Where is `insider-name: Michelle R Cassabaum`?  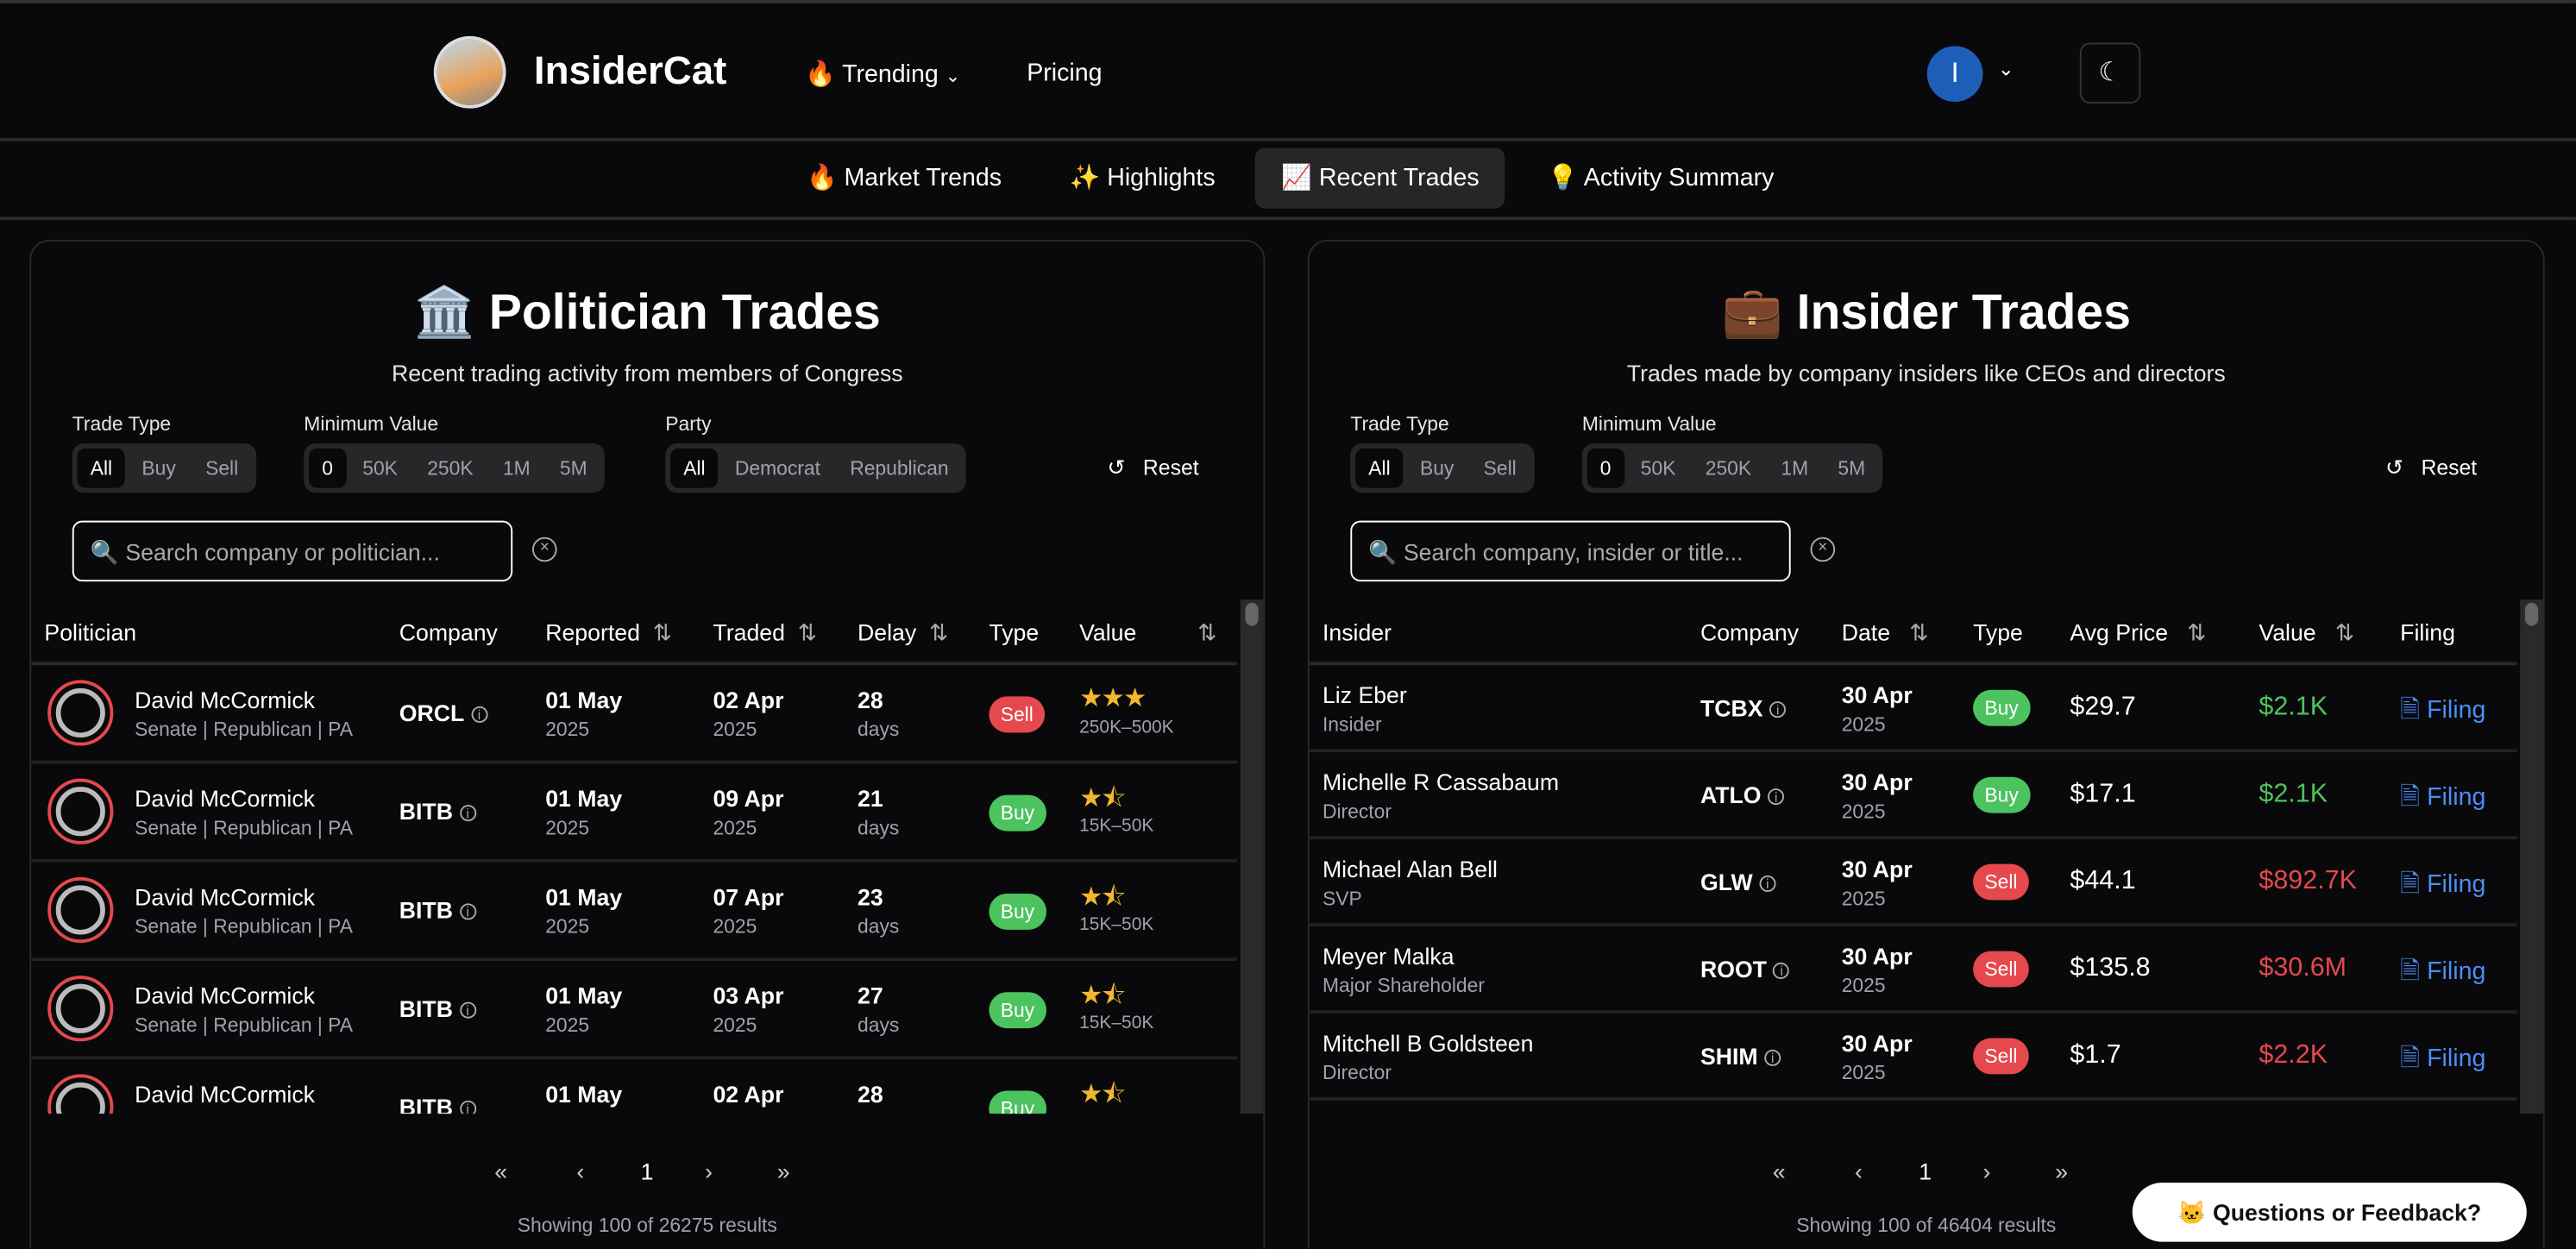 insider-name: Michelle R Cassabaum is located at coordinates (1441, 782).